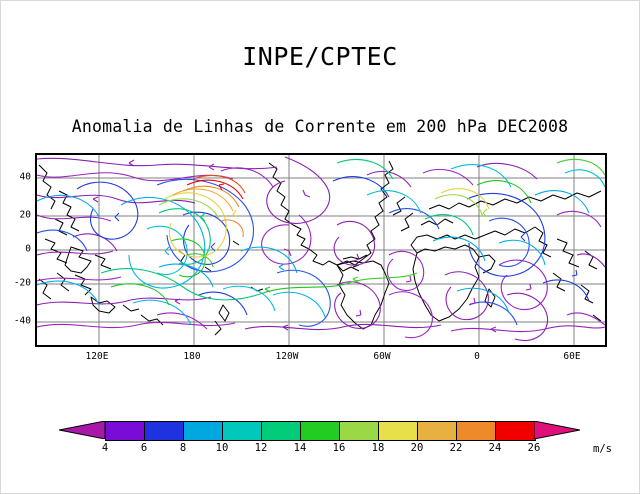  I want to click on y-tick-label: -40, so click(22, 321).